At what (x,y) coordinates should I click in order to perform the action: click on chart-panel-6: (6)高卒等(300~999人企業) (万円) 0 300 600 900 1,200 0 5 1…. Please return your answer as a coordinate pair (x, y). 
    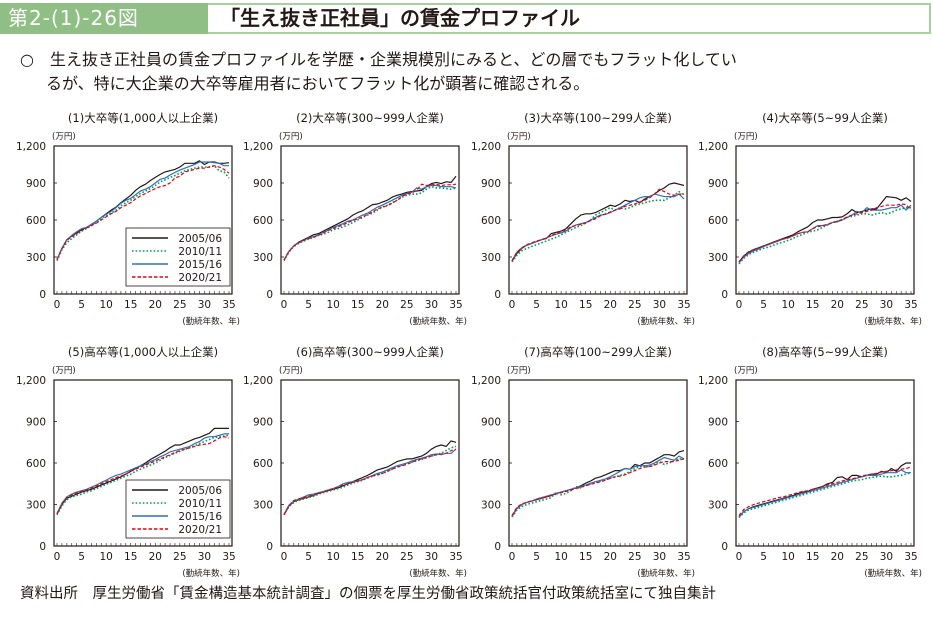
    Looking at the image, I should click on (355, 462).